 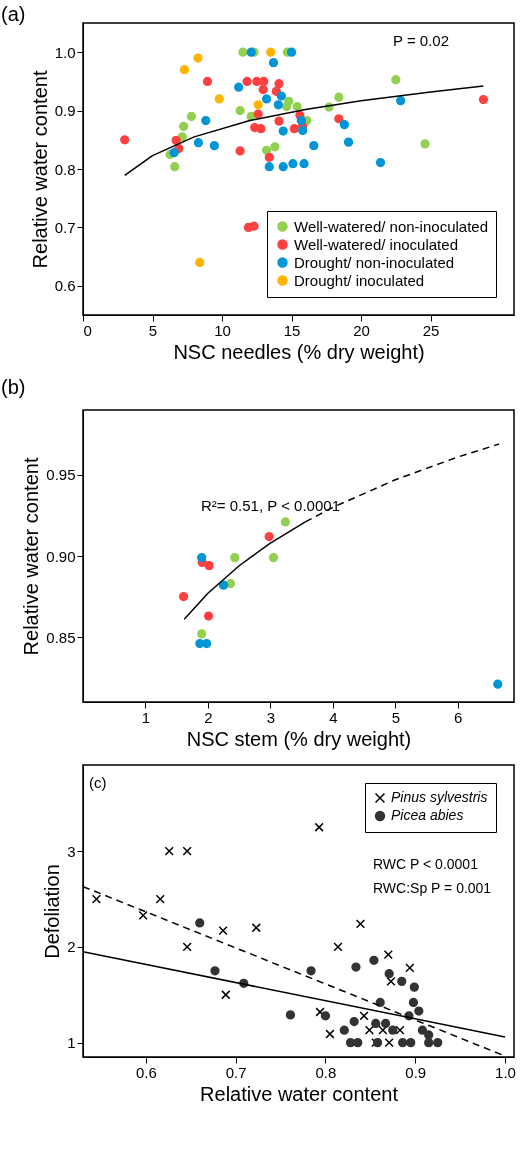 What do you see at coordinates (65, 286) in the screenshot?
I see `y-tick-label: 0.6` at bounding box center [65, 286].